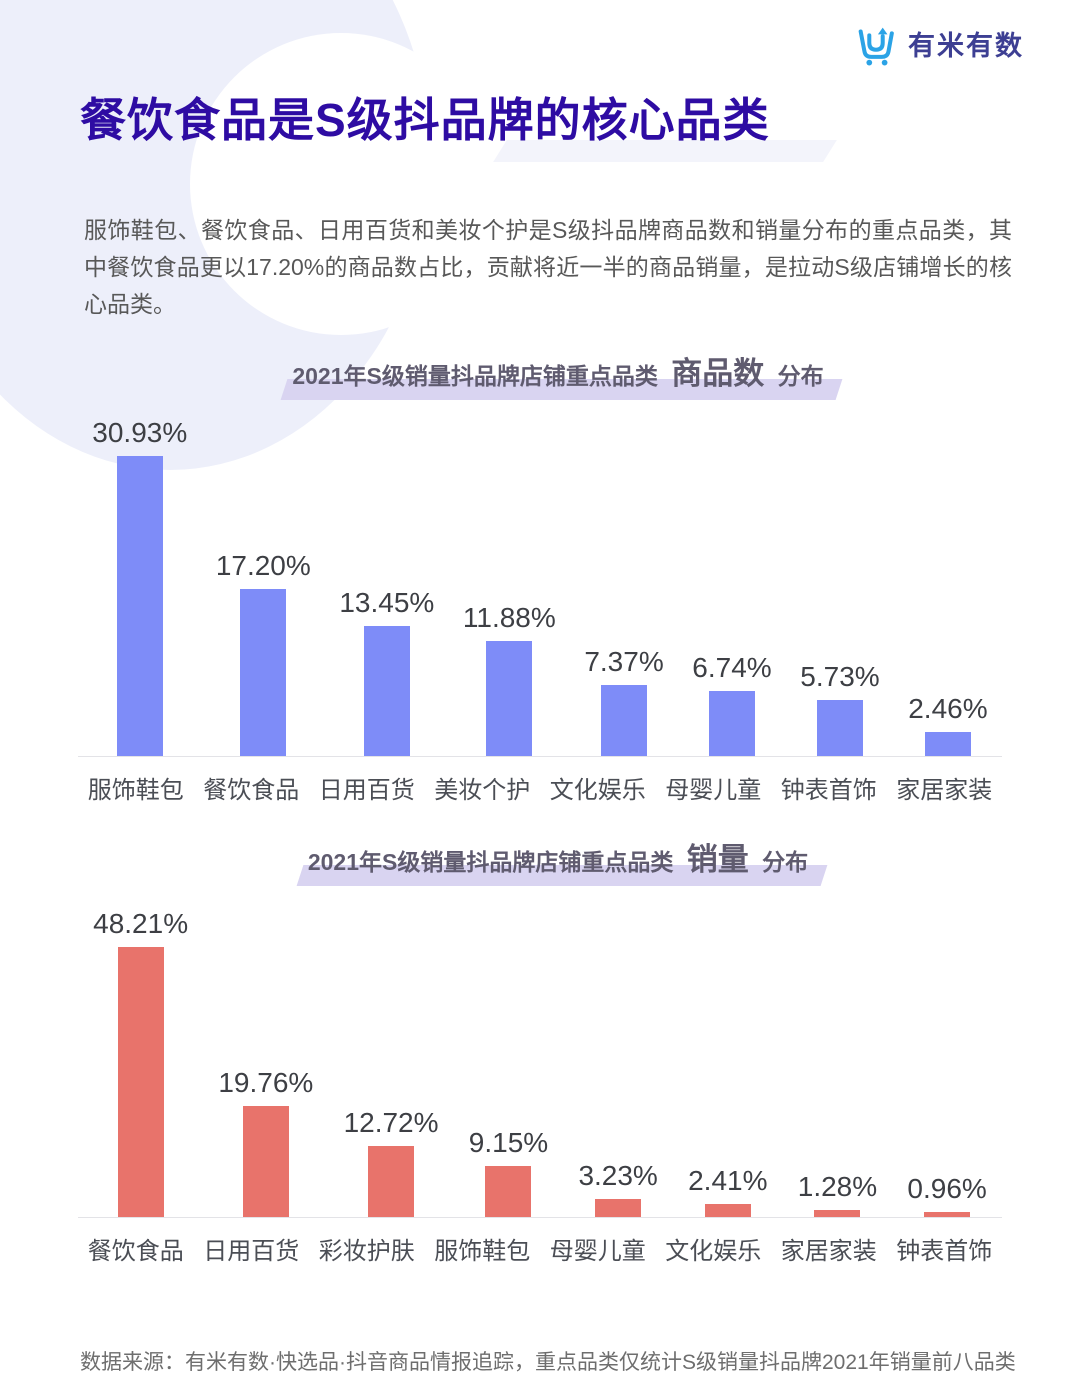 Image resolution: width=1080 pixels, height=1399 pixels. I want to click on brand-logo-text: 有米有数, so click(966, 45).